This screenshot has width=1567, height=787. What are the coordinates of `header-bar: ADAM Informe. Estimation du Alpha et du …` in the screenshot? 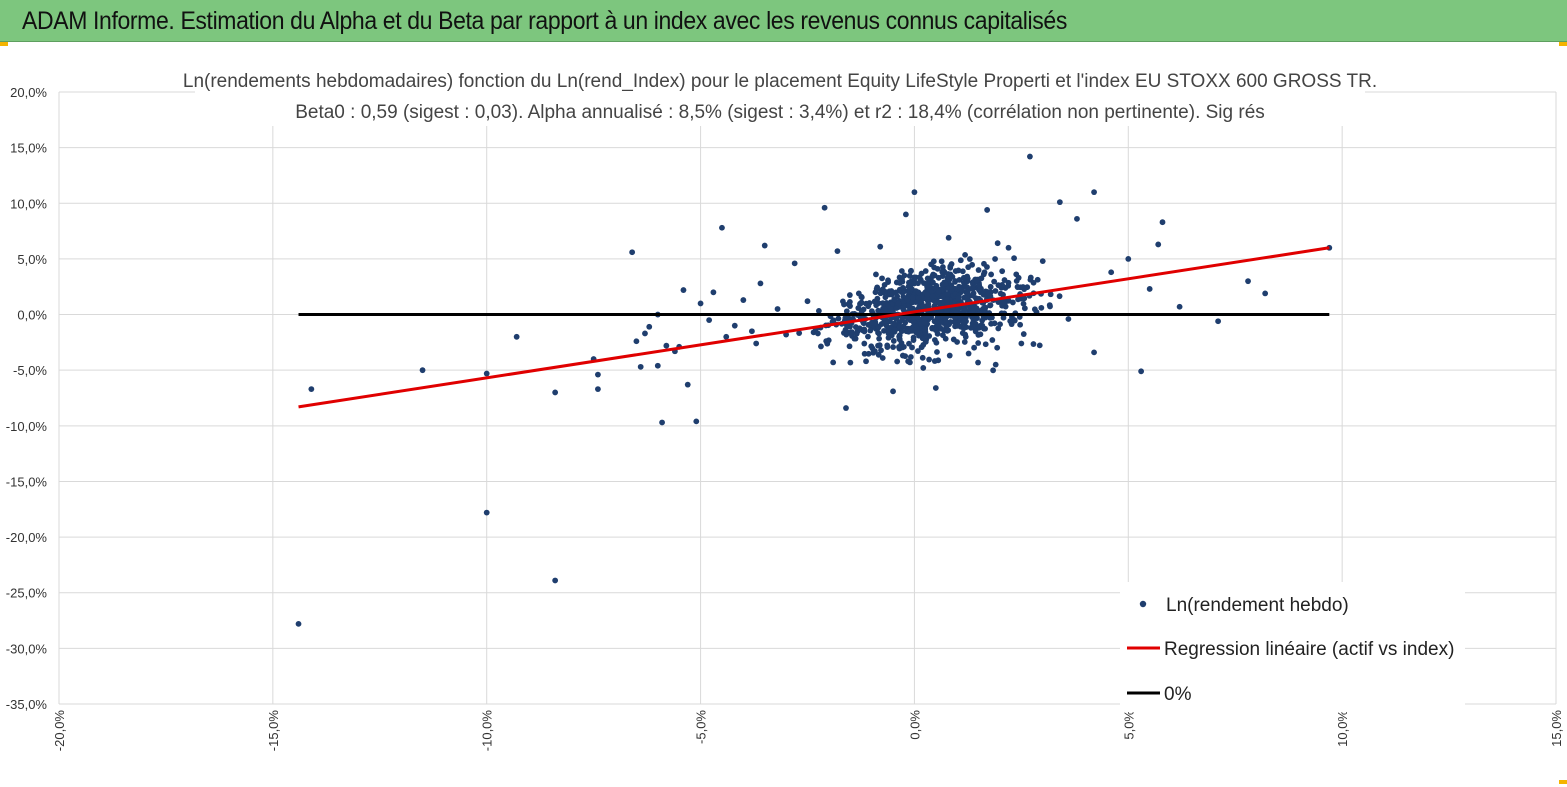 It's located at (783, 21).